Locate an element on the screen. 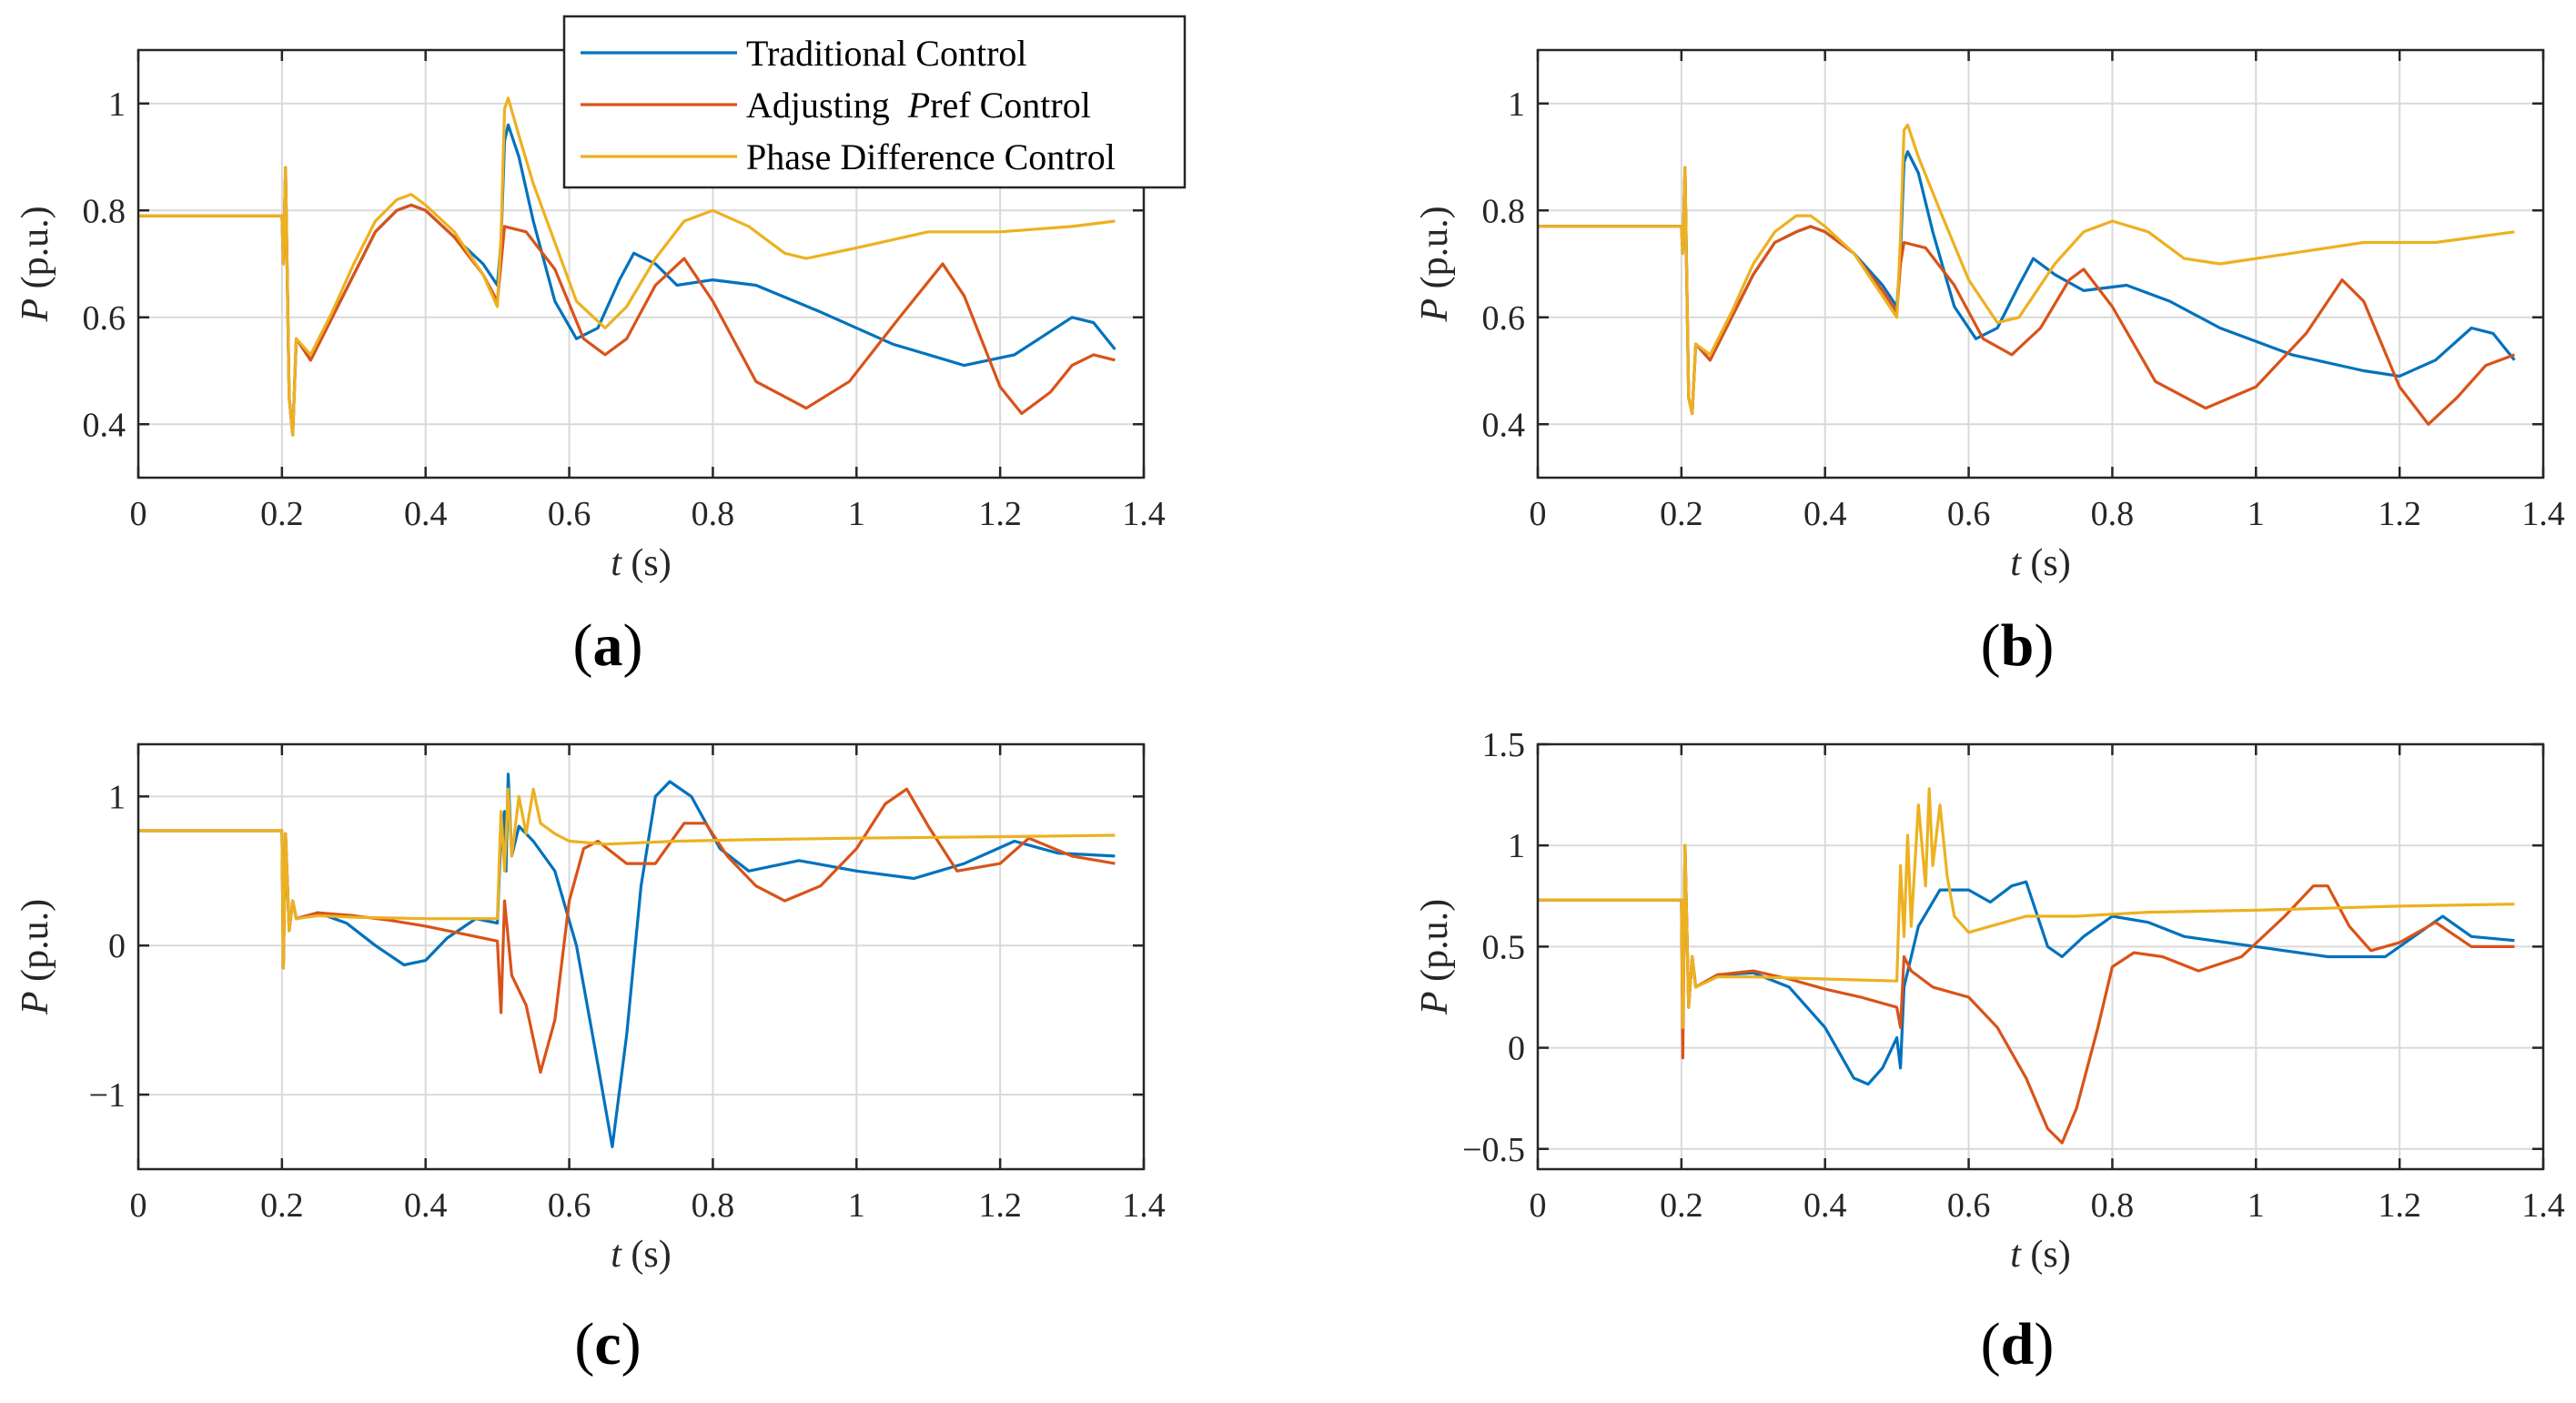 The height and width of the screenshot is (1403, 2576). legend-label: Adjusting Pref Control is located at coordinates (918, 105).